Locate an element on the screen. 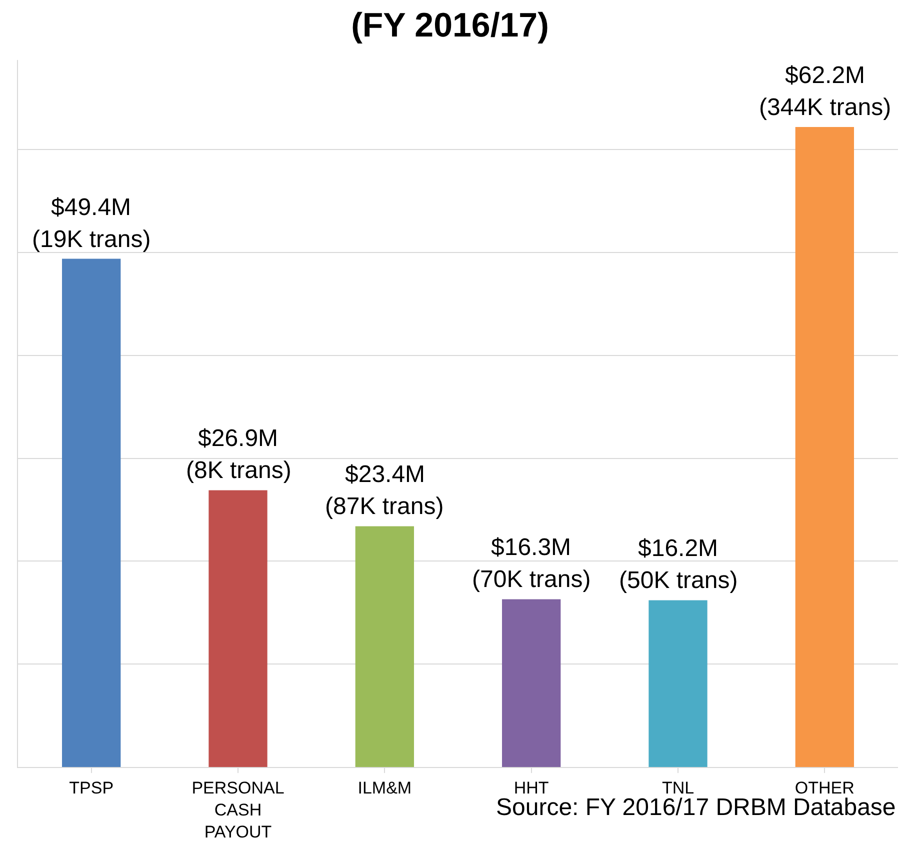 Image resolution: width=900 pixels, height=851 pixels. annotation: (8K trans) is located at coordinates (239, 470).